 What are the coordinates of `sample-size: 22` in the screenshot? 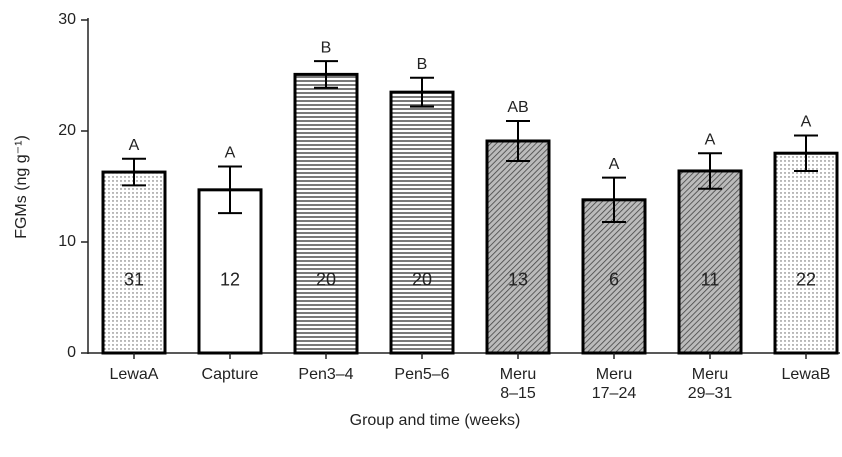 It's located at (806, 280).